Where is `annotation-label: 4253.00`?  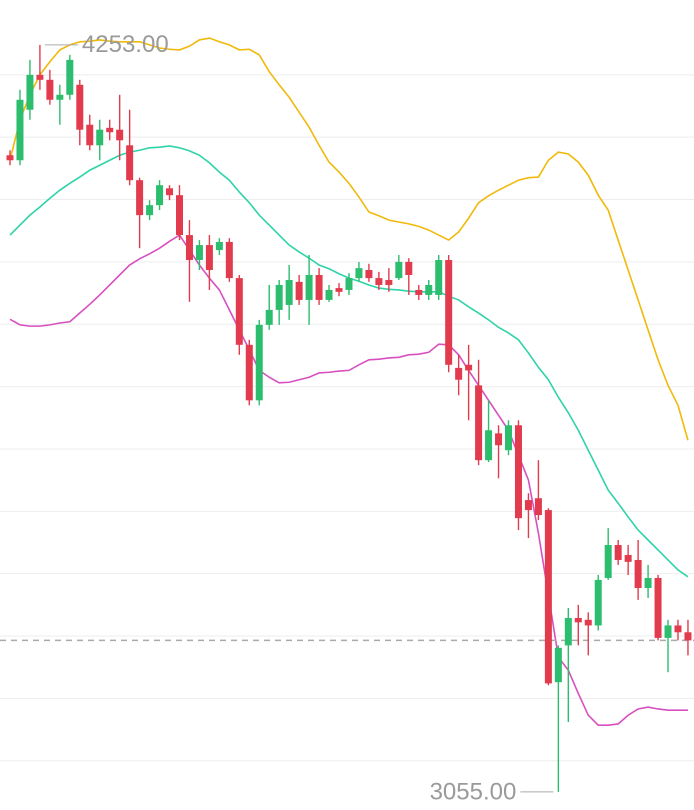
annotation-label: 4253.00 is located at coordinates (125, 44).